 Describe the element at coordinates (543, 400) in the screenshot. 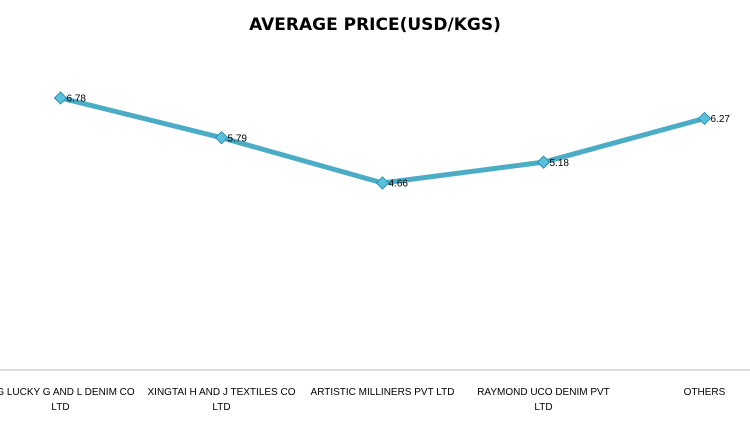

I see `x-tick-label: RAYMOND UCO DENIM PVT LTD` at that location.